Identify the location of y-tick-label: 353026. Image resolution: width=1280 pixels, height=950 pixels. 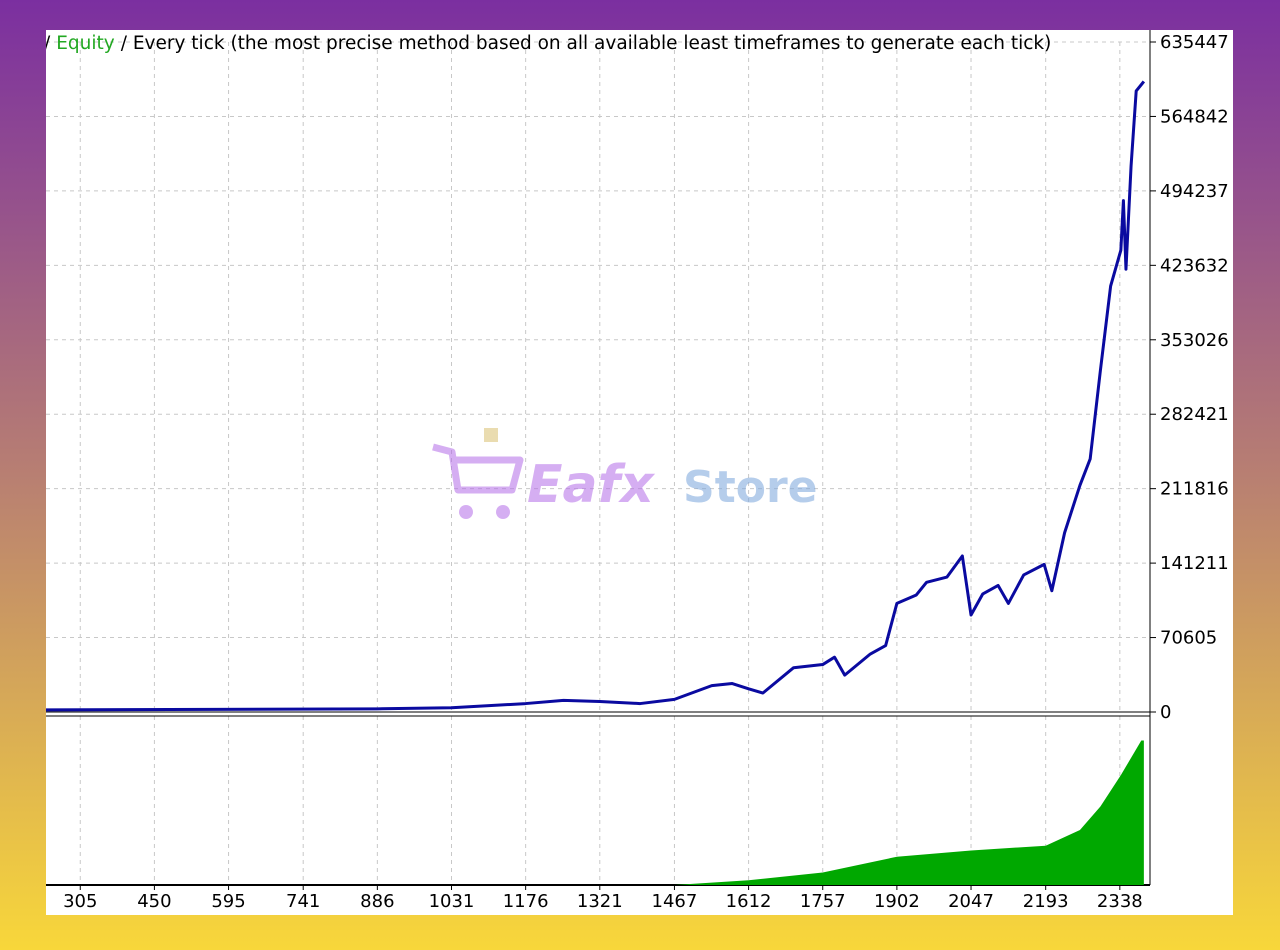
(1194, 340).